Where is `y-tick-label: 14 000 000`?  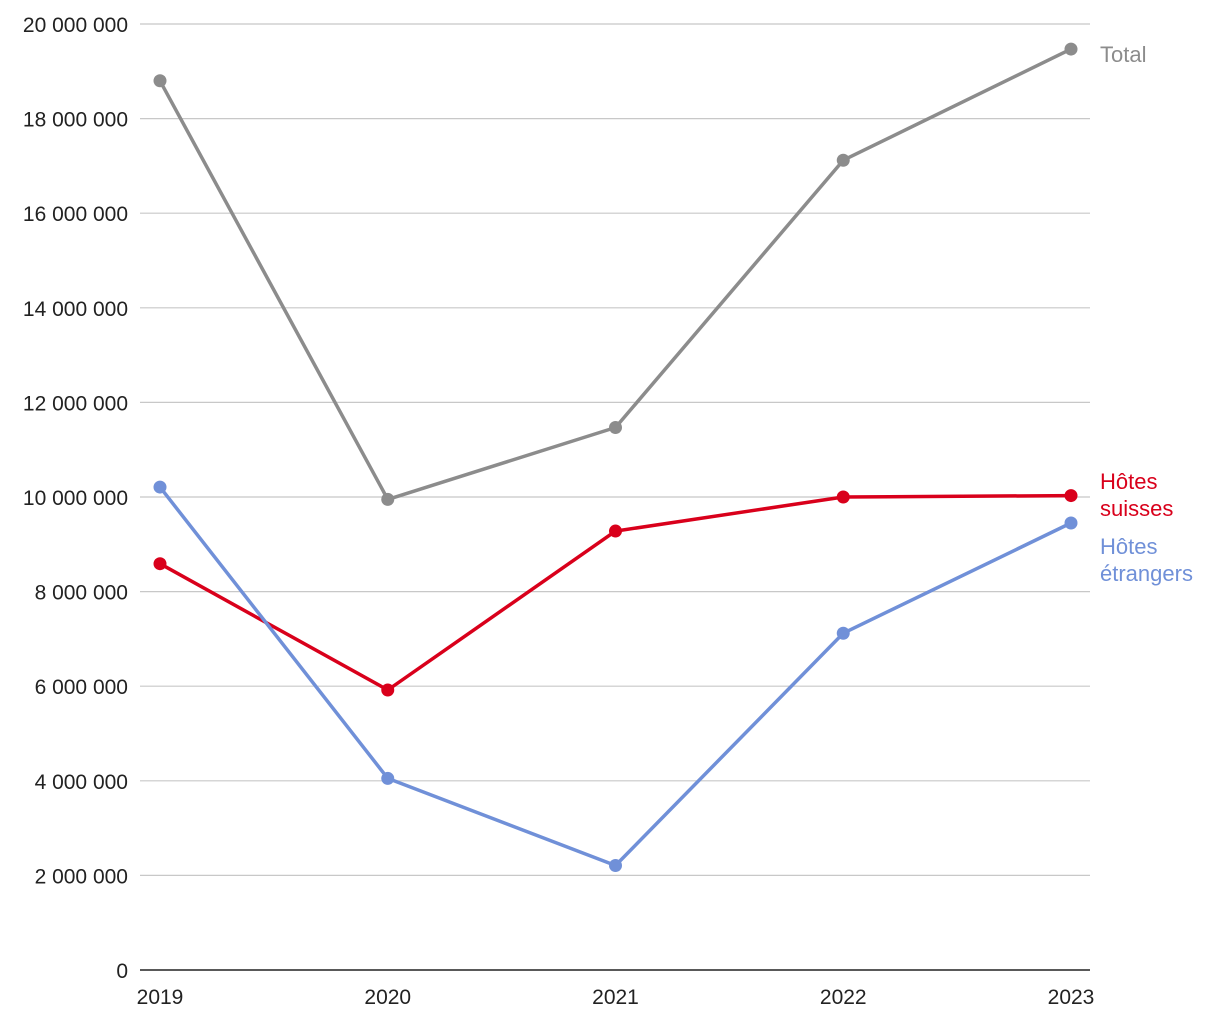 y-tick-label: 14 000 000 is located at coordinates (75, 309).